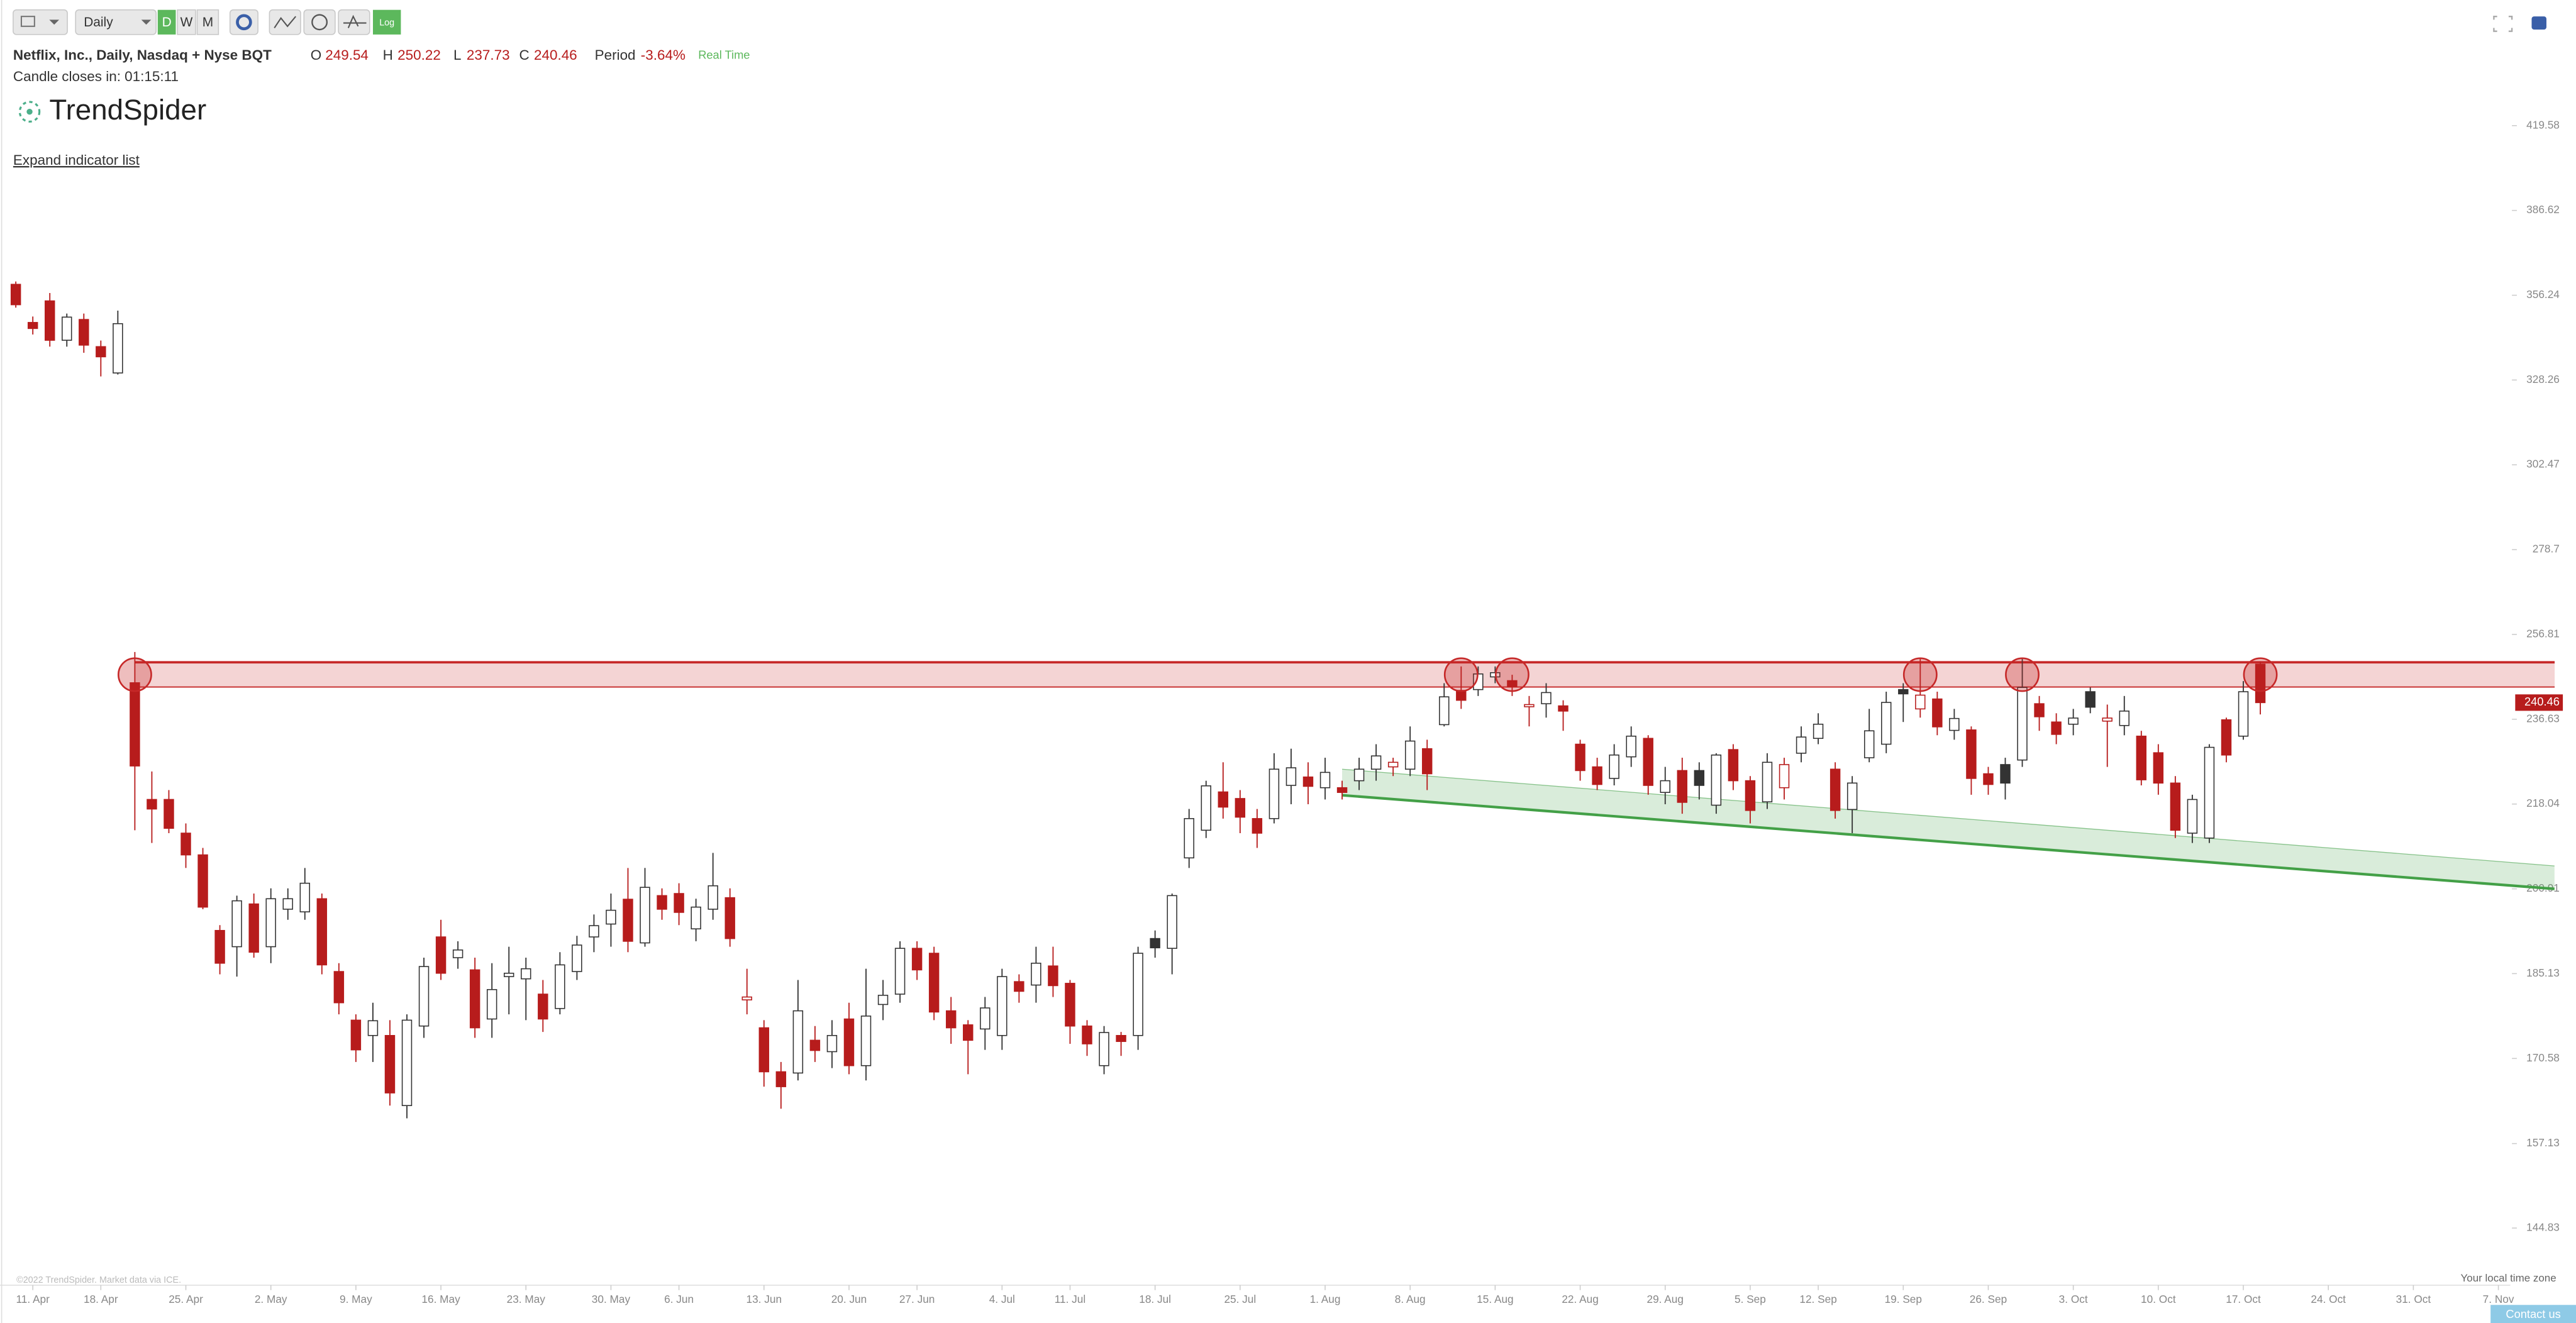 This screenshot has height=1323, width=2576. What do you see at coordinates (2073, 1299) in the screenshot?
I see `x-tick-label: 3. Oct` at bounding box center [2073, 1299].